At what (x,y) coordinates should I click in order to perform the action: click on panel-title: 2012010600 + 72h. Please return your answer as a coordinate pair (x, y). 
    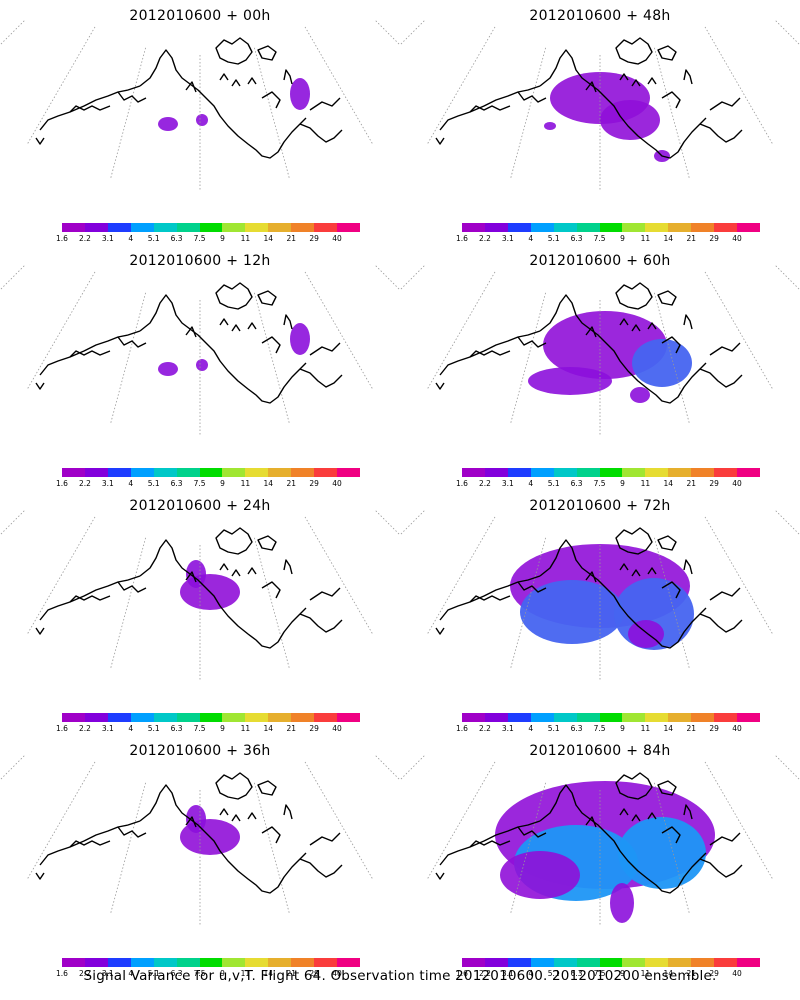
    Looking at the image, I should click on (600, 506).